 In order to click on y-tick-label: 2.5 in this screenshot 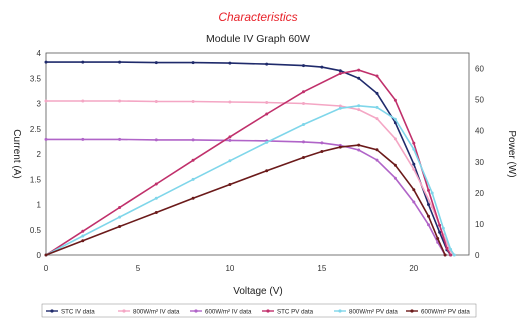, I will do `click(36, 129)`.